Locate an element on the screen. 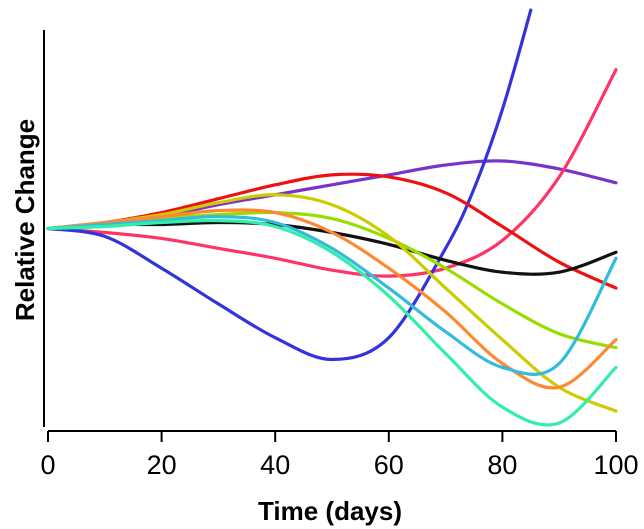  x-tick-label: 60 is located at coordinates (389, 465).